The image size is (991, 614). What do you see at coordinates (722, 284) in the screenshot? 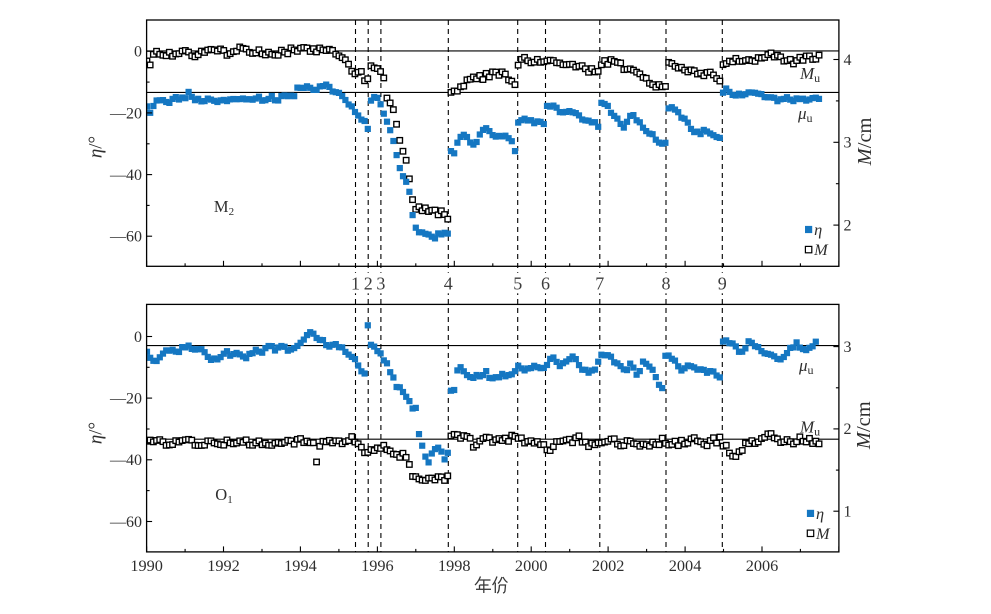
I see `svg-text: 9` at bounding box center [722, 284].